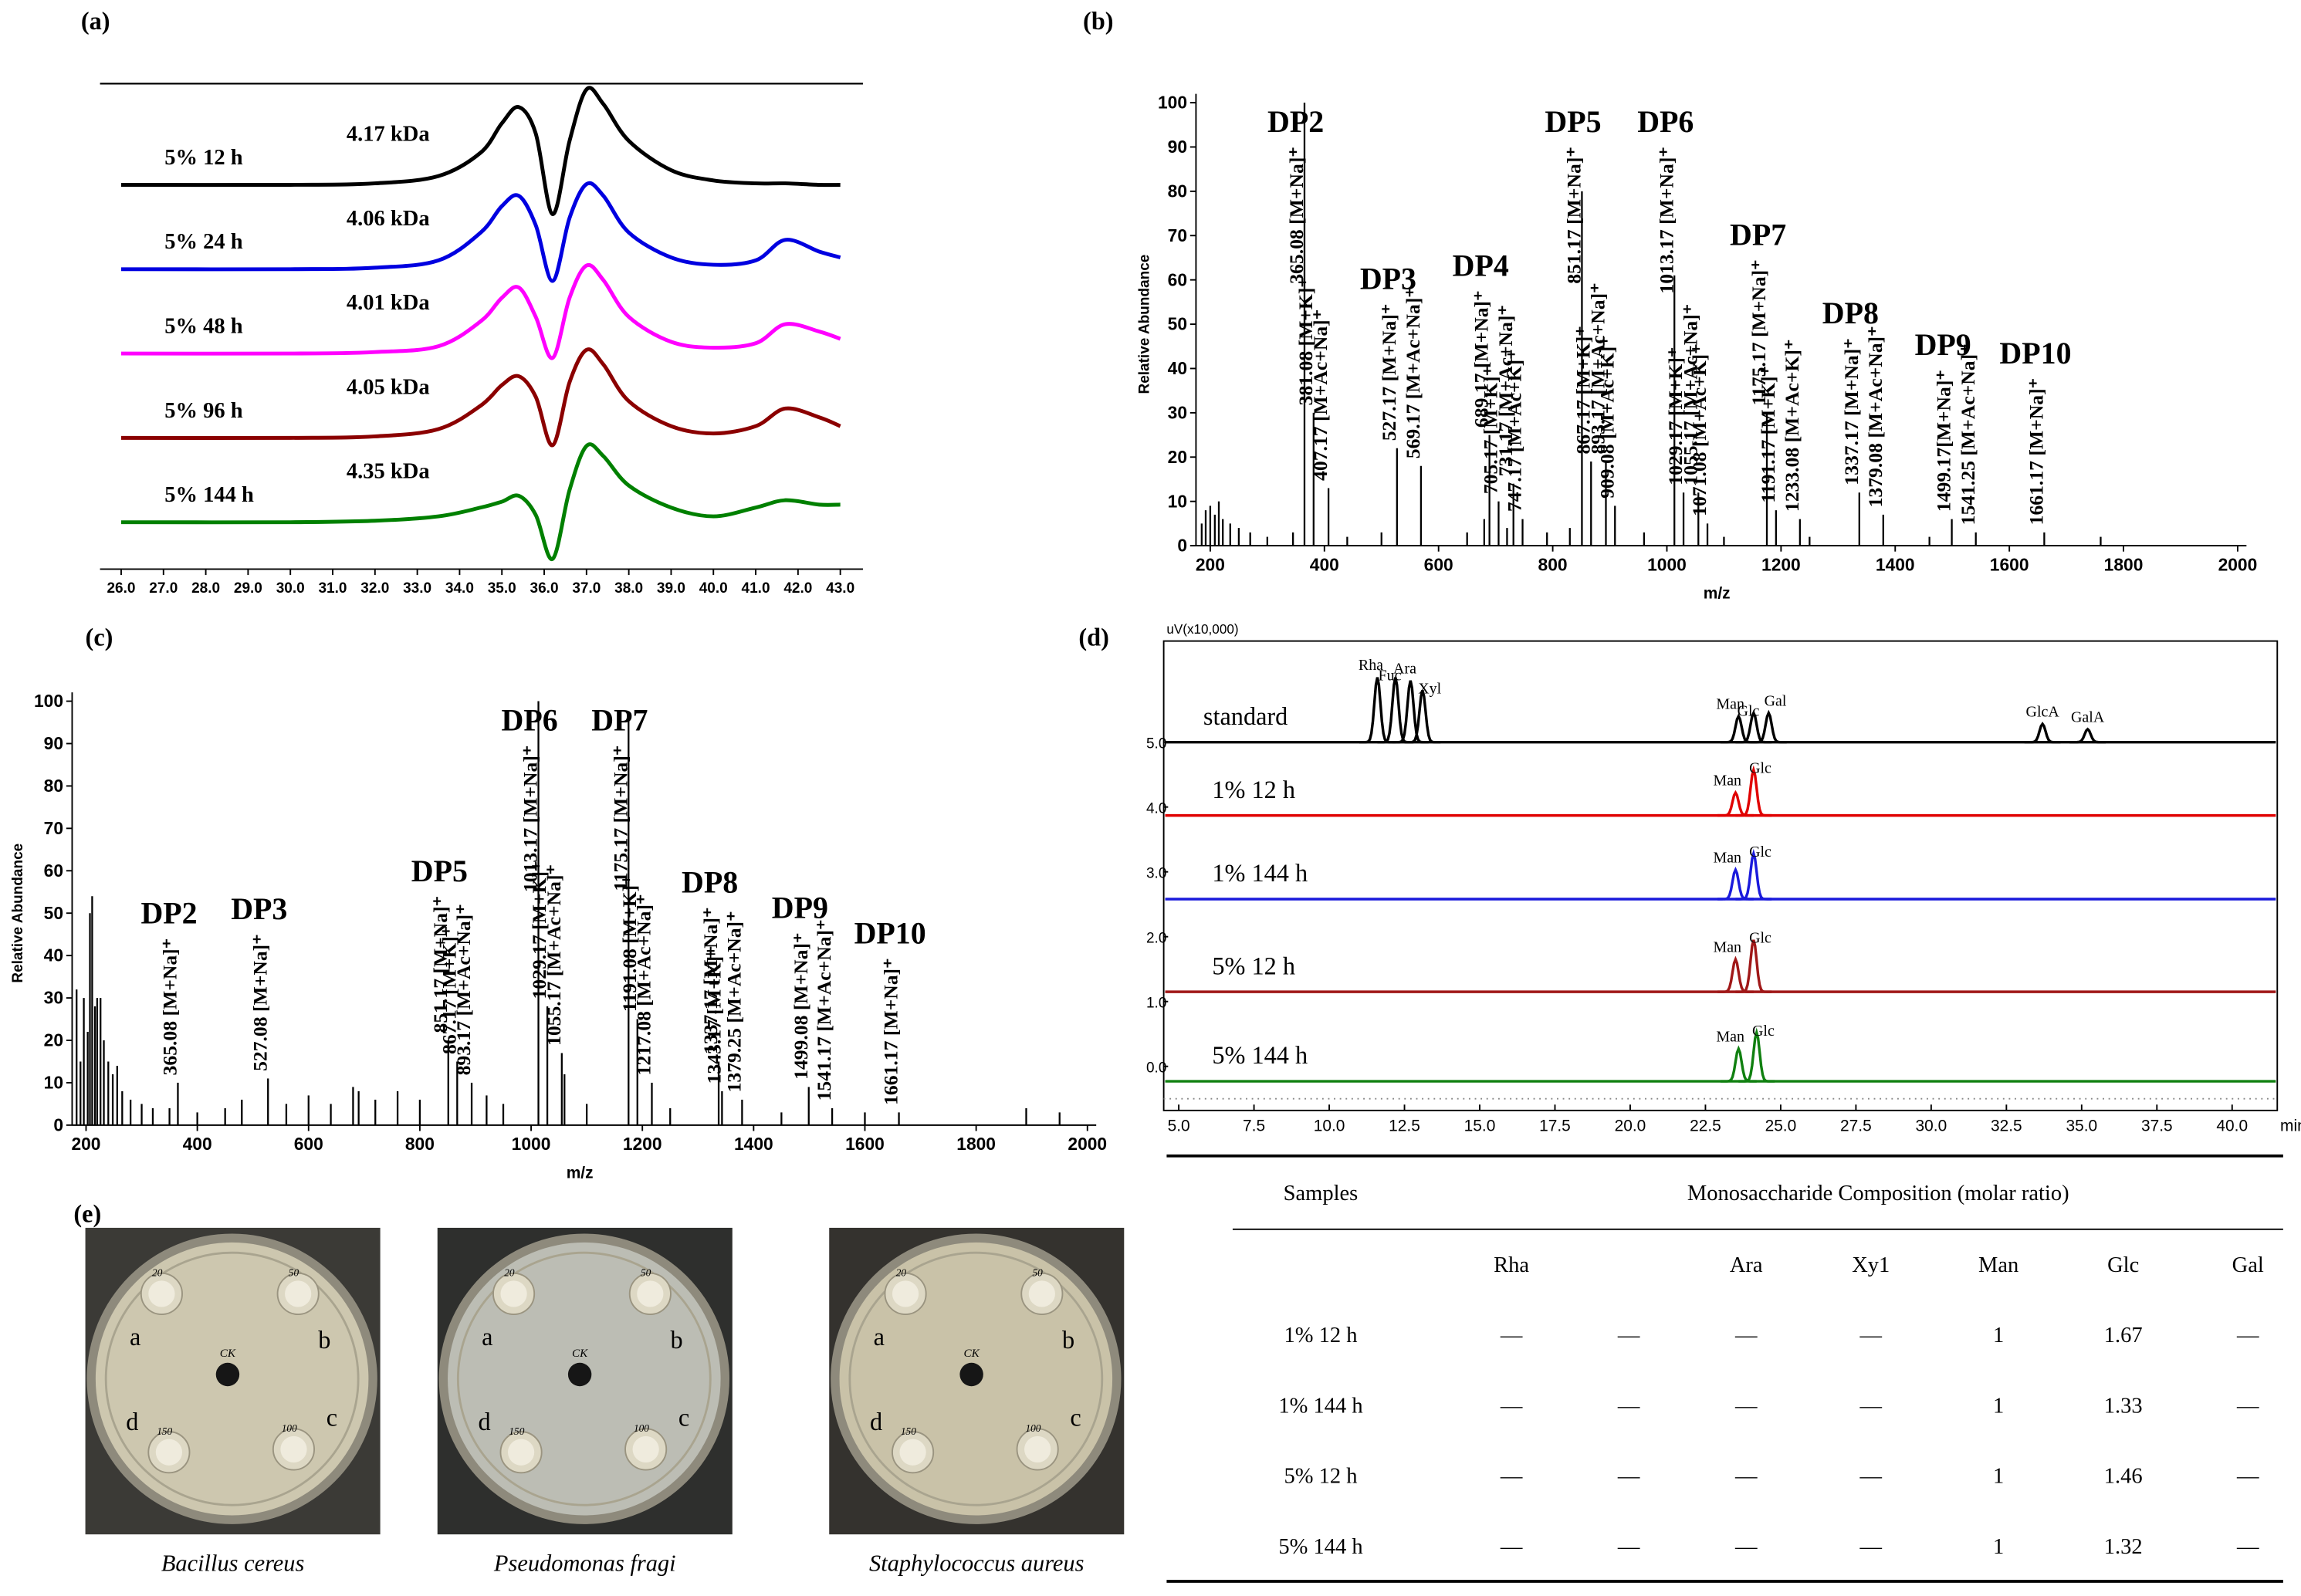  Describe the element at coordinates (530, 819) in the screenshot. I see `peak-label: 1013.17 [M+Na]⁺` at that location.